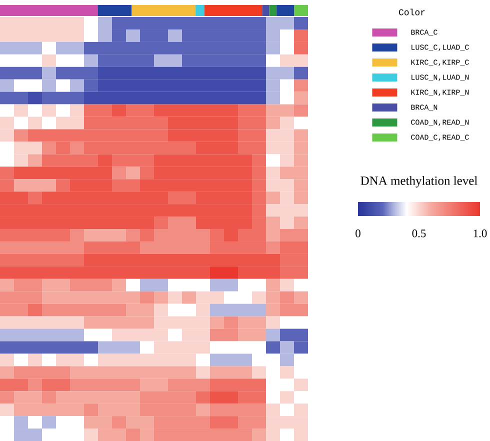 The width and height of the screenshot is (490, 441). I want to click on color-bar-label: 0.5, so click(419, 234).